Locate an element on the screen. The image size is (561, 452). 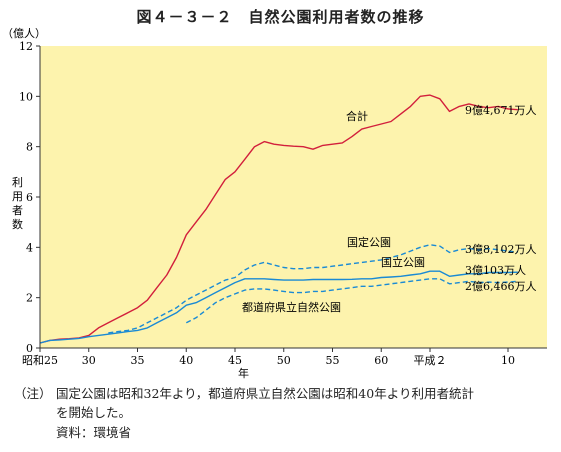
note-line-1: （注） 国定公園は昭和32年より，都道府県立自然公園は昭和40年より利用者統計 is located at coordinates (284, 393).